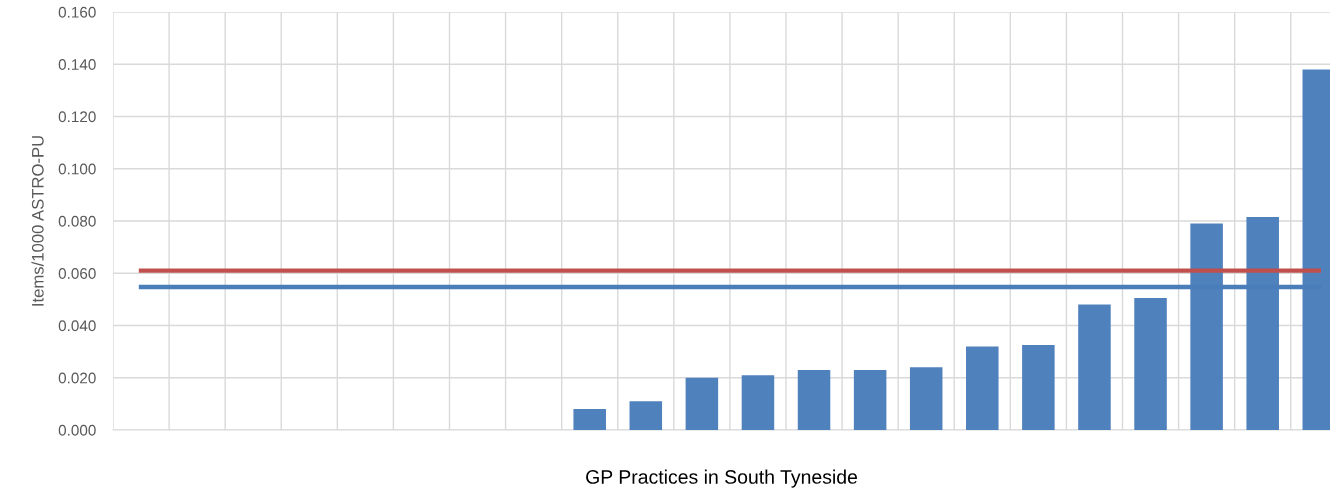  I want to click on y-tick-label: 0.120, so click(77, 117).